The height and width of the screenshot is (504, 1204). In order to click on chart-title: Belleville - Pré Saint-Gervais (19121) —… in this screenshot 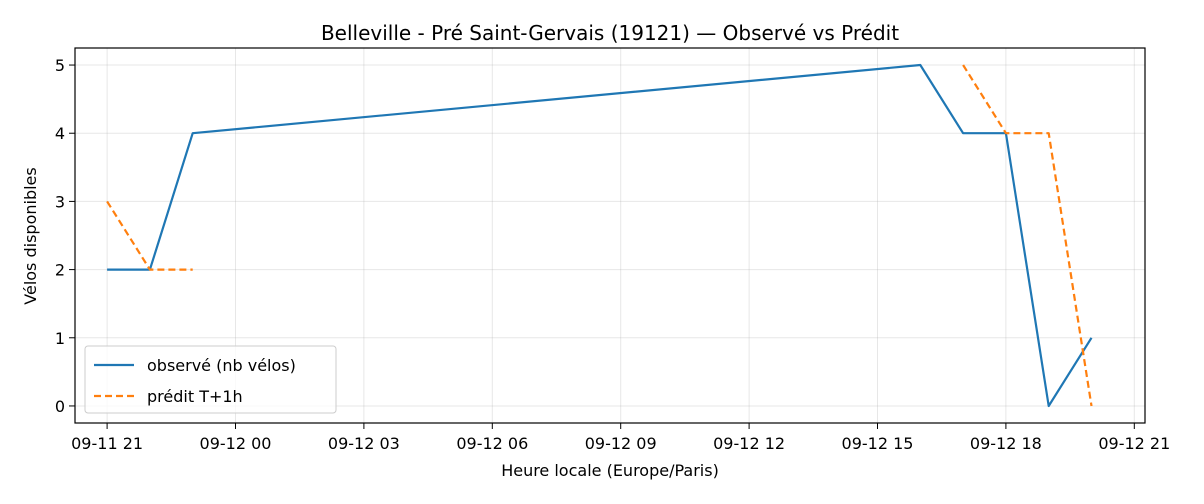, I will do `click(610, 33)`.